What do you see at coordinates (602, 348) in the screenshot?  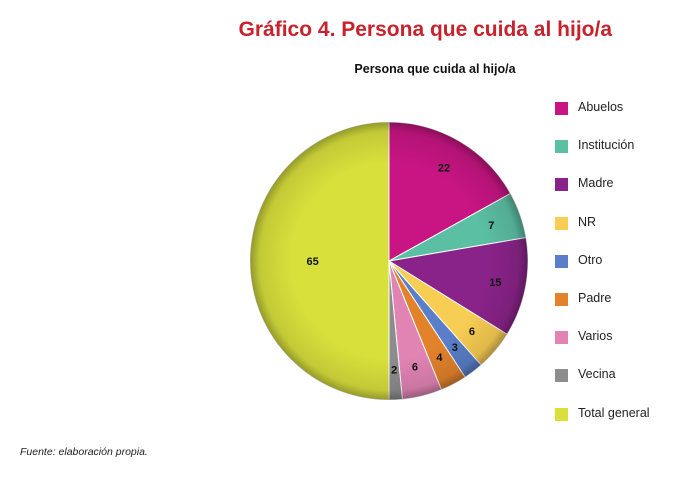 I see `legend-item-varios: Varios` at bounding box center [602, 348].